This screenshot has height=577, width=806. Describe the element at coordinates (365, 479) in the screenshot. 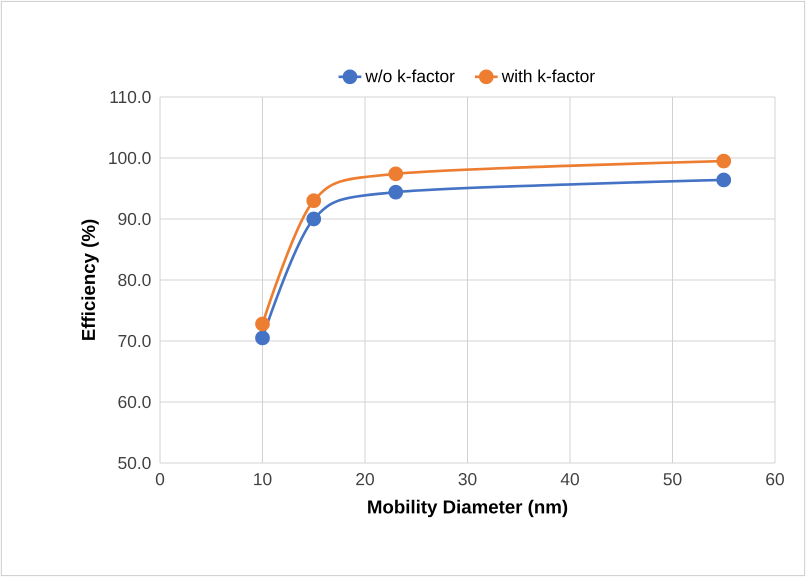

I see `x-tick-label: 20` at that location.